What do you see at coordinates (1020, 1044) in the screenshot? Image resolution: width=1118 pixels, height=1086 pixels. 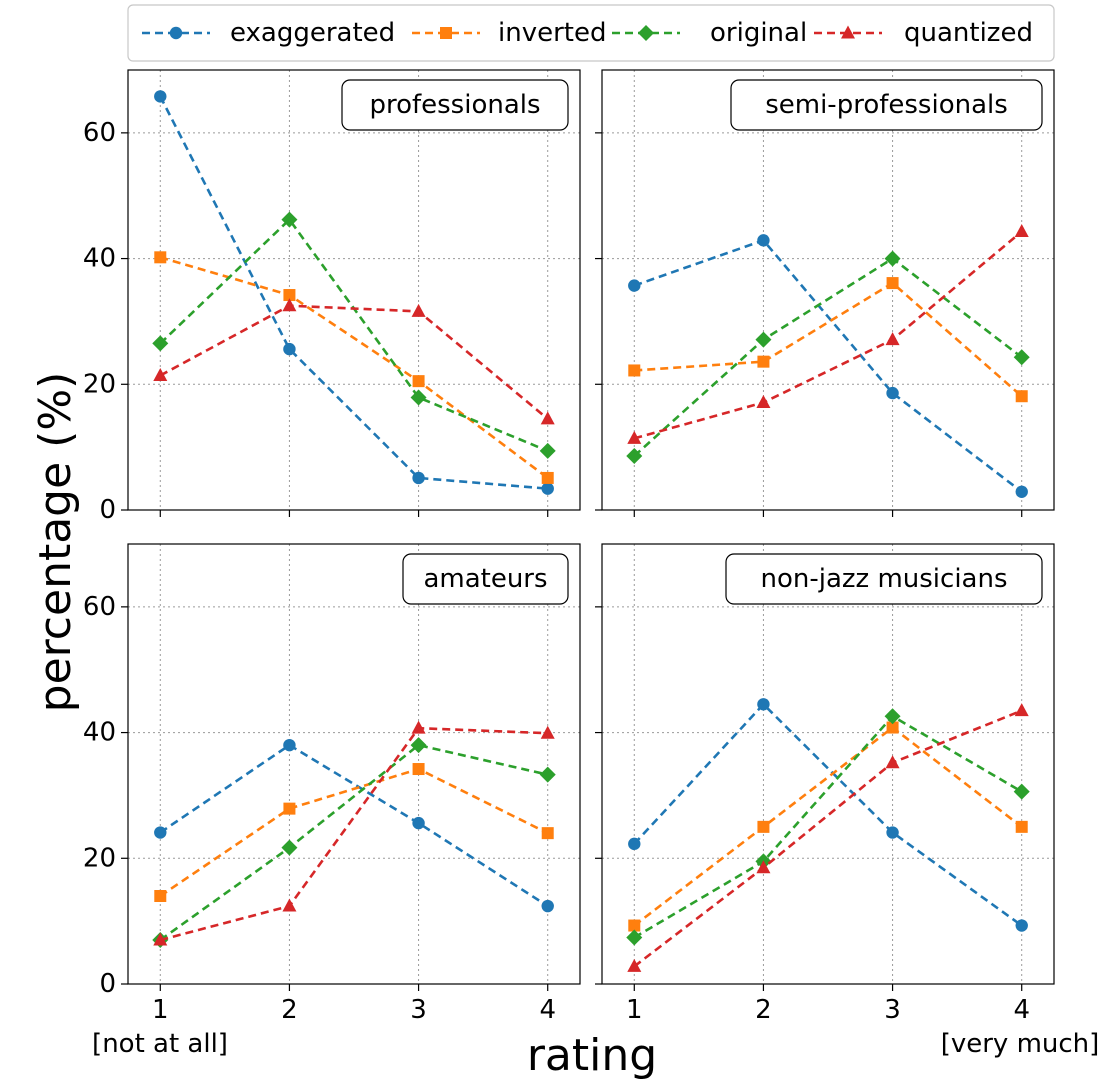 I see `x-note-right: [very much]` at bounding box center [1020, 1044].